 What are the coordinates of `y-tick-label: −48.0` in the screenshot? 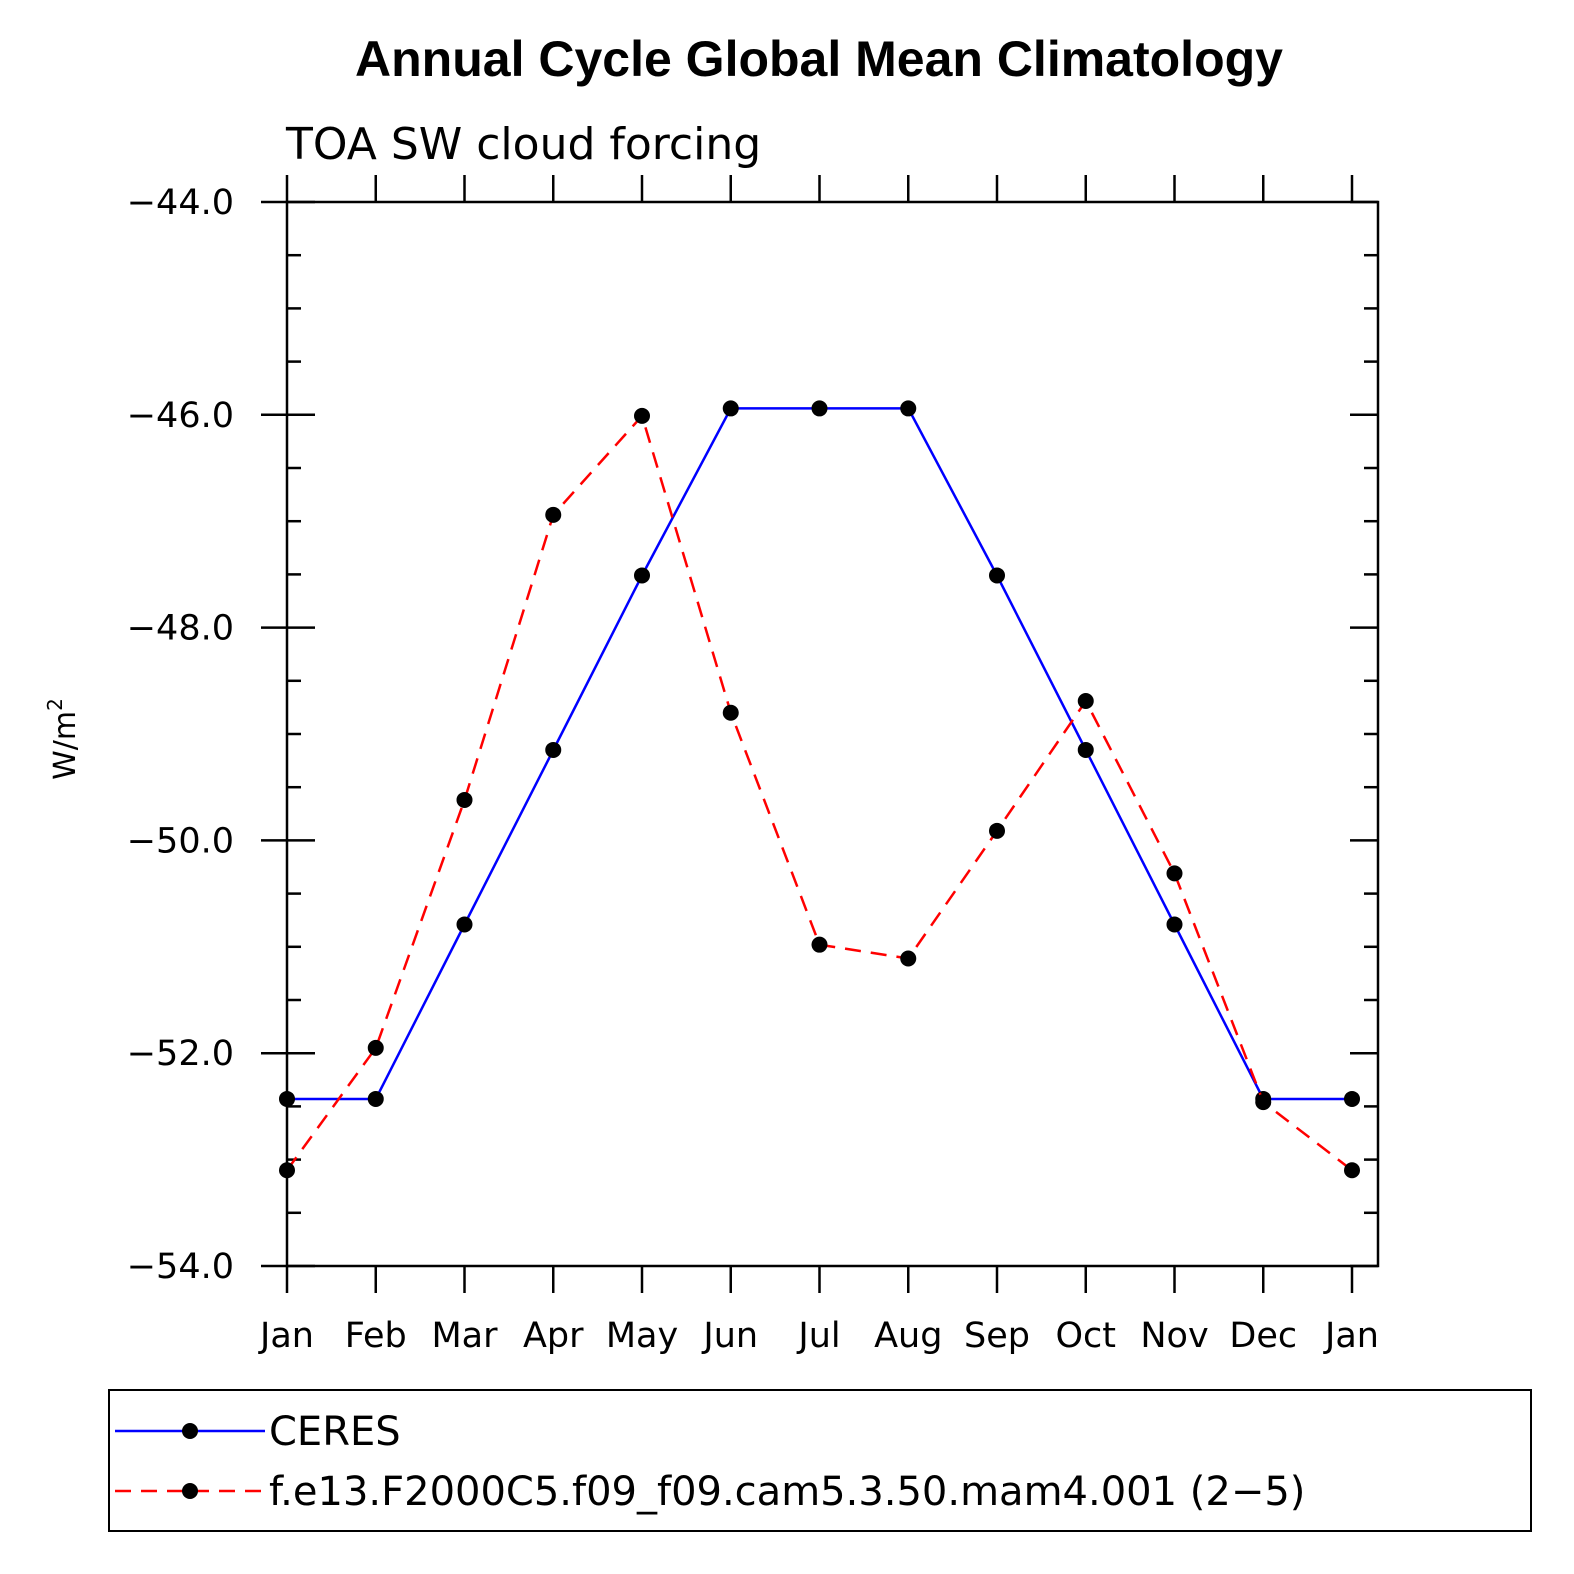 It's located at (180, 629).